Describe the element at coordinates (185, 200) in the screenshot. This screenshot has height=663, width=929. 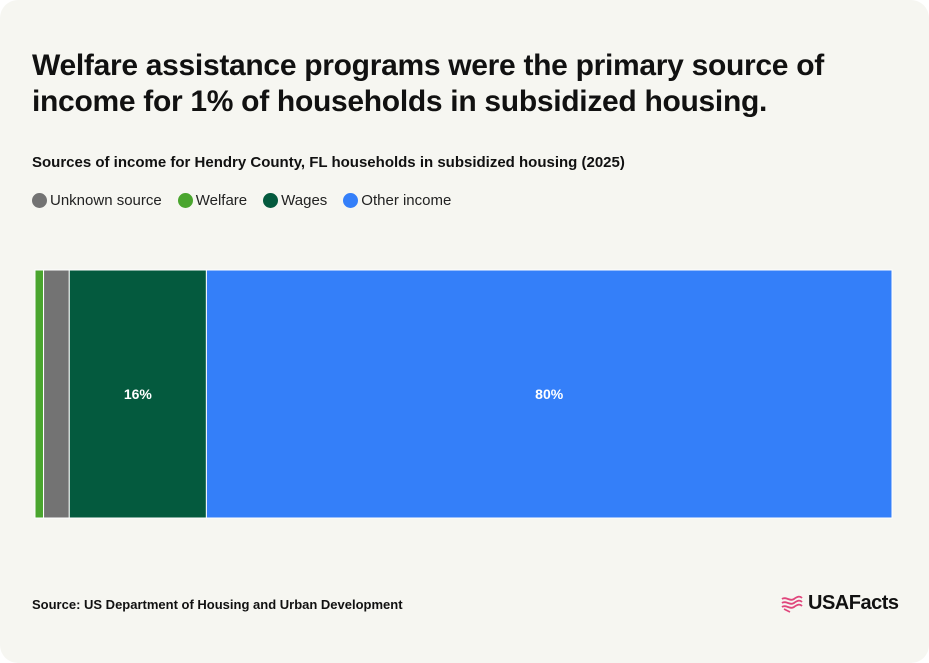
I see `legend-swatch-welfare` at that location.